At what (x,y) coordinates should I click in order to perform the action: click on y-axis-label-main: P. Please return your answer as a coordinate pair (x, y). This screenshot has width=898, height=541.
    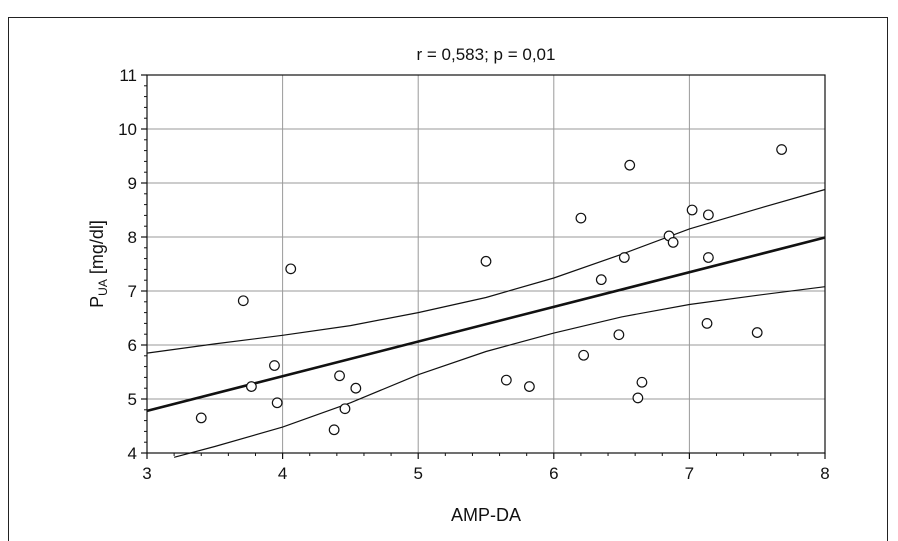
    Looking at the image, I should click on (97, 302).